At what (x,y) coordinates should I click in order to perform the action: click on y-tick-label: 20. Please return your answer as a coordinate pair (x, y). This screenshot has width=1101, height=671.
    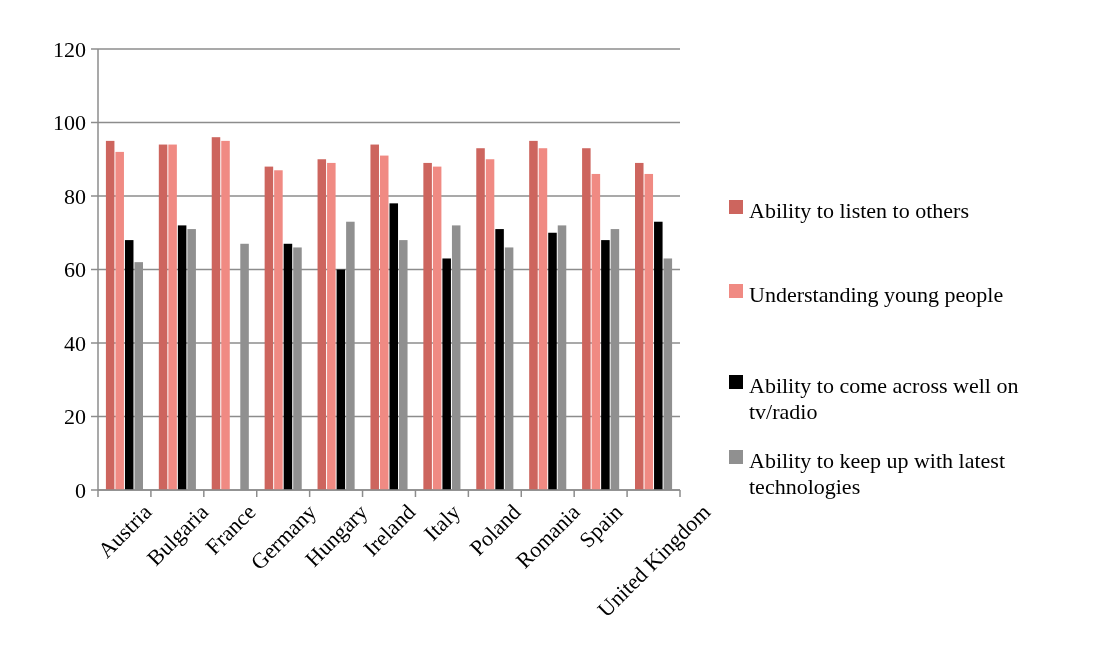
    Looking at the image, I should click on (75, 417).